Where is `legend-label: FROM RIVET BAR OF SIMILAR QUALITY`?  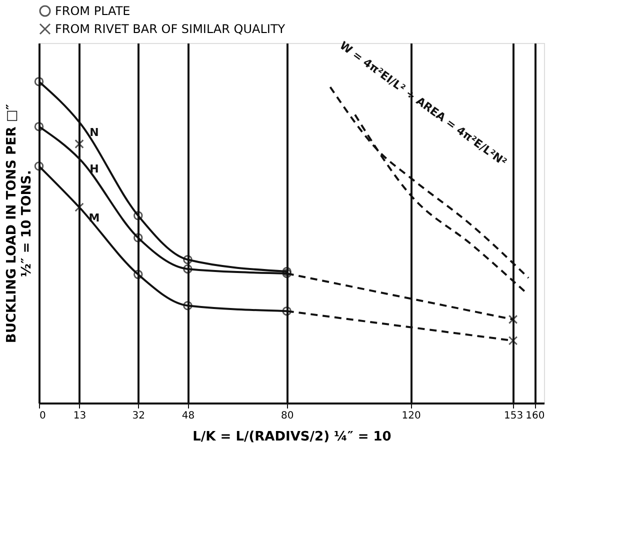
legend-label: FROM RIVET BAR OF SIMILAR QUALITY is located at coordinates (170, 29).